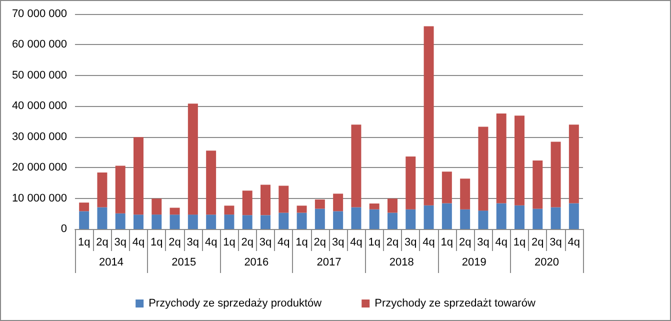 The height and width of the screenshot is (321, 671). What do you see at coordinates (256, 262) in the screenshot?
I see `text: 2016` at bounding box center [256, 262].